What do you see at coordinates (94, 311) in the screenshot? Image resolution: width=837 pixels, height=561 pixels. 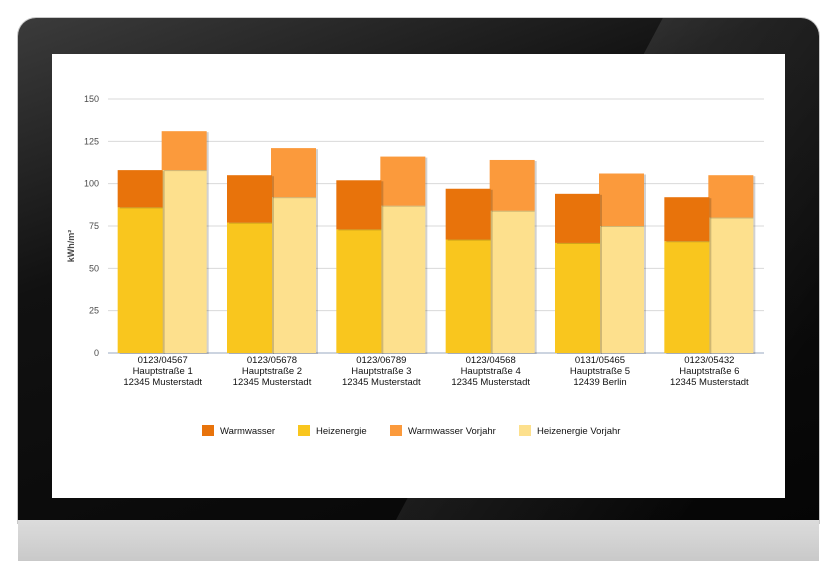 I see `y-tick-label: 25` at bounding box center [94, 311].